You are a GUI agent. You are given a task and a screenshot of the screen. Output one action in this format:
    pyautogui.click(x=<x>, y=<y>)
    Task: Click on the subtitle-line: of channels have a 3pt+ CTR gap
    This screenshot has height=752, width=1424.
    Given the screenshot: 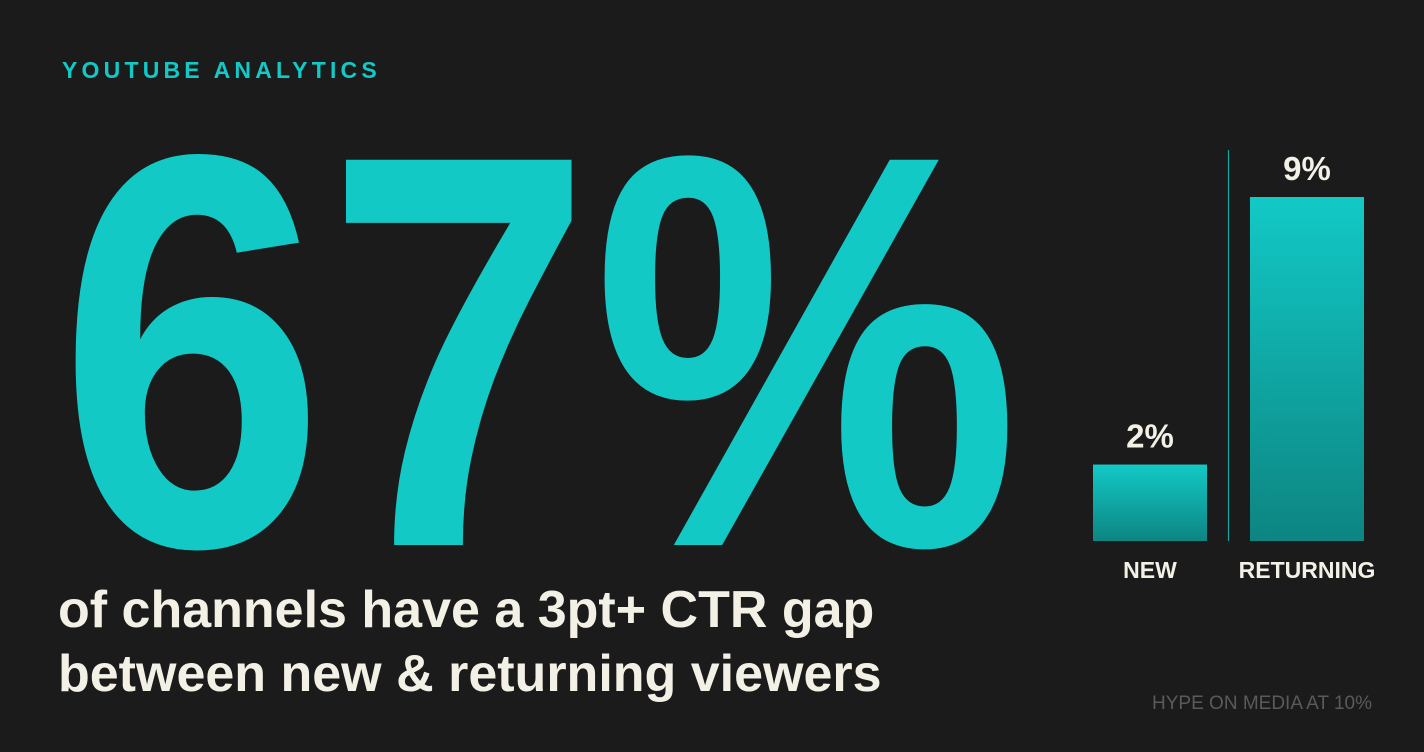 What is the action you would take?
    pyautogui.click(x=466, y=610)
    